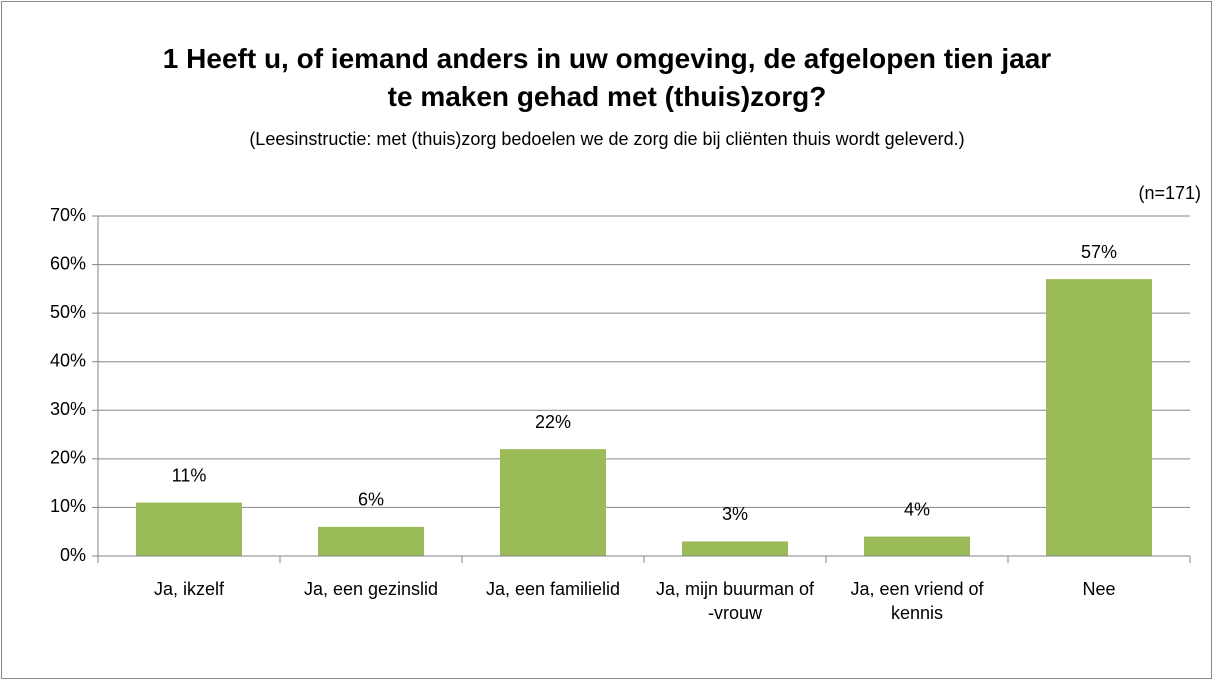 The image size is (1215, 681). I want to click on value-label: 57%, so click(1099, 252).